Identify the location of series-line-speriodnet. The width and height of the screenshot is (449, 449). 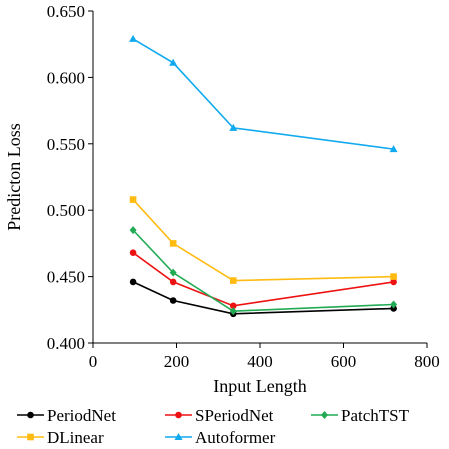
(263, 279).